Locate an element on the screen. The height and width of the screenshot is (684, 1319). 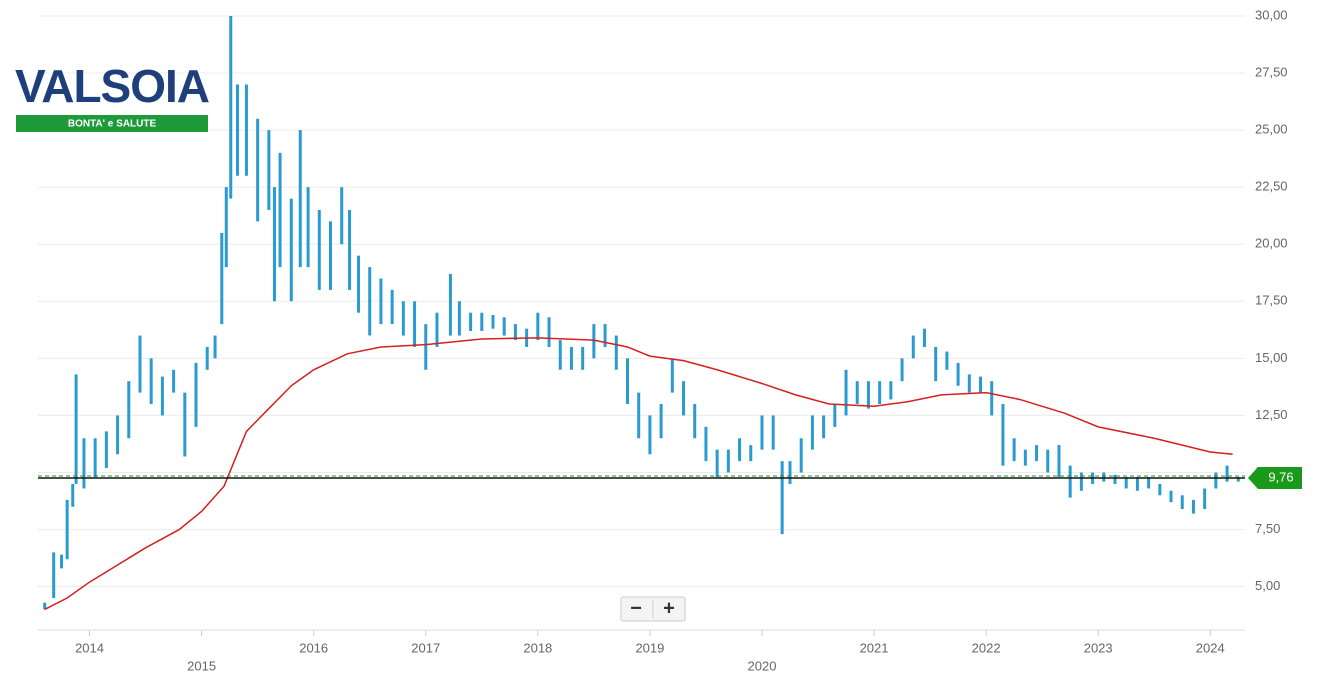
zoom-in: + is located at coordinates (669, 608).